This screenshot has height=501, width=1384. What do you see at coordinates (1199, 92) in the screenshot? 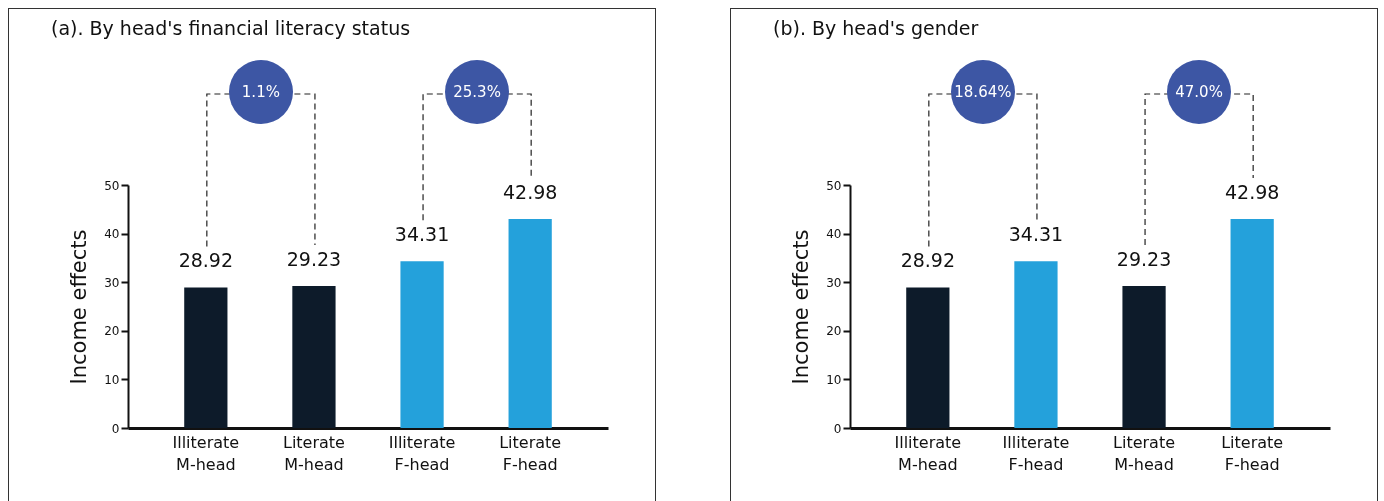
I see `text: 47.0%` at bounding box center [1199, 92].